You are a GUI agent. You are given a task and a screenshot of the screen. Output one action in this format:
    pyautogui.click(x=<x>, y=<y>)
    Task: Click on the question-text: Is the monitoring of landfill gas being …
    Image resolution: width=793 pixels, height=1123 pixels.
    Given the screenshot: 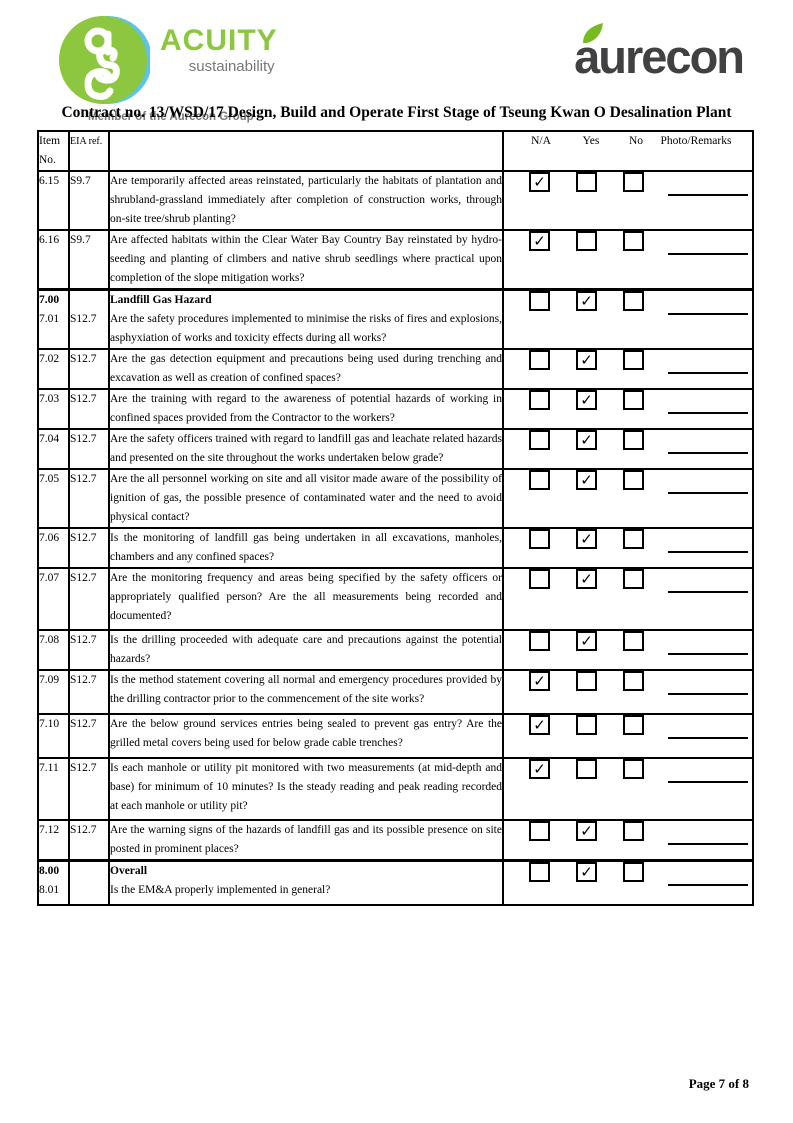 What is the action you would take?
    pyautogui.click(x=306, y=548)
    